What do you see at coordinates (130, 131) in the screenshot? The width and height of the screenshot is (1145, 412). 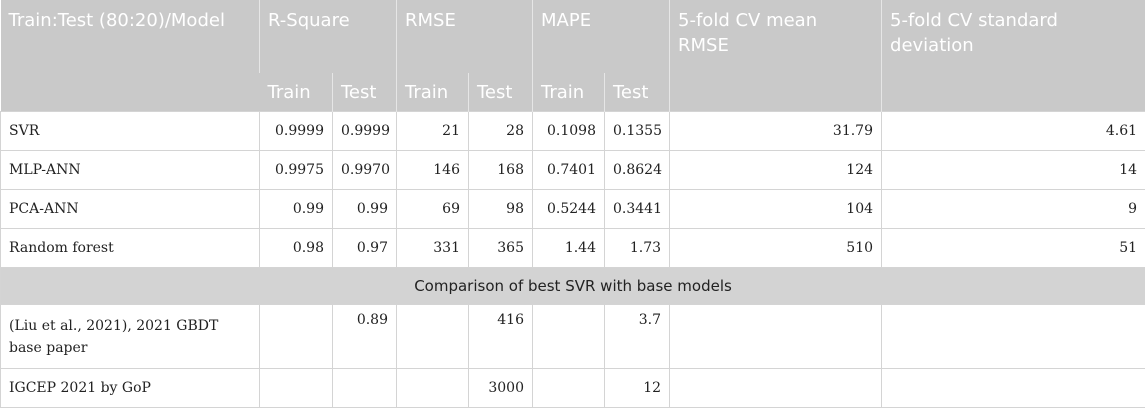 I see `cell-model: SVR` at bounding box center [130, 131].